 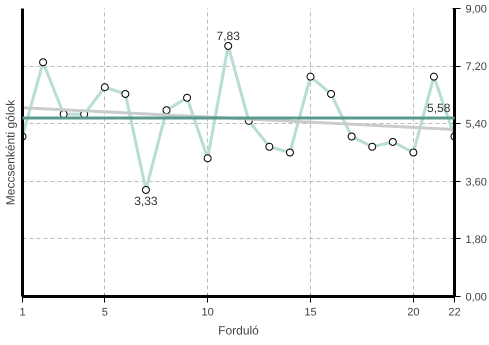 What do you see at coordinates (476, 124) in the screenshot?
I see `y-tick-label: 5,40` at bounding box center [476, 124].